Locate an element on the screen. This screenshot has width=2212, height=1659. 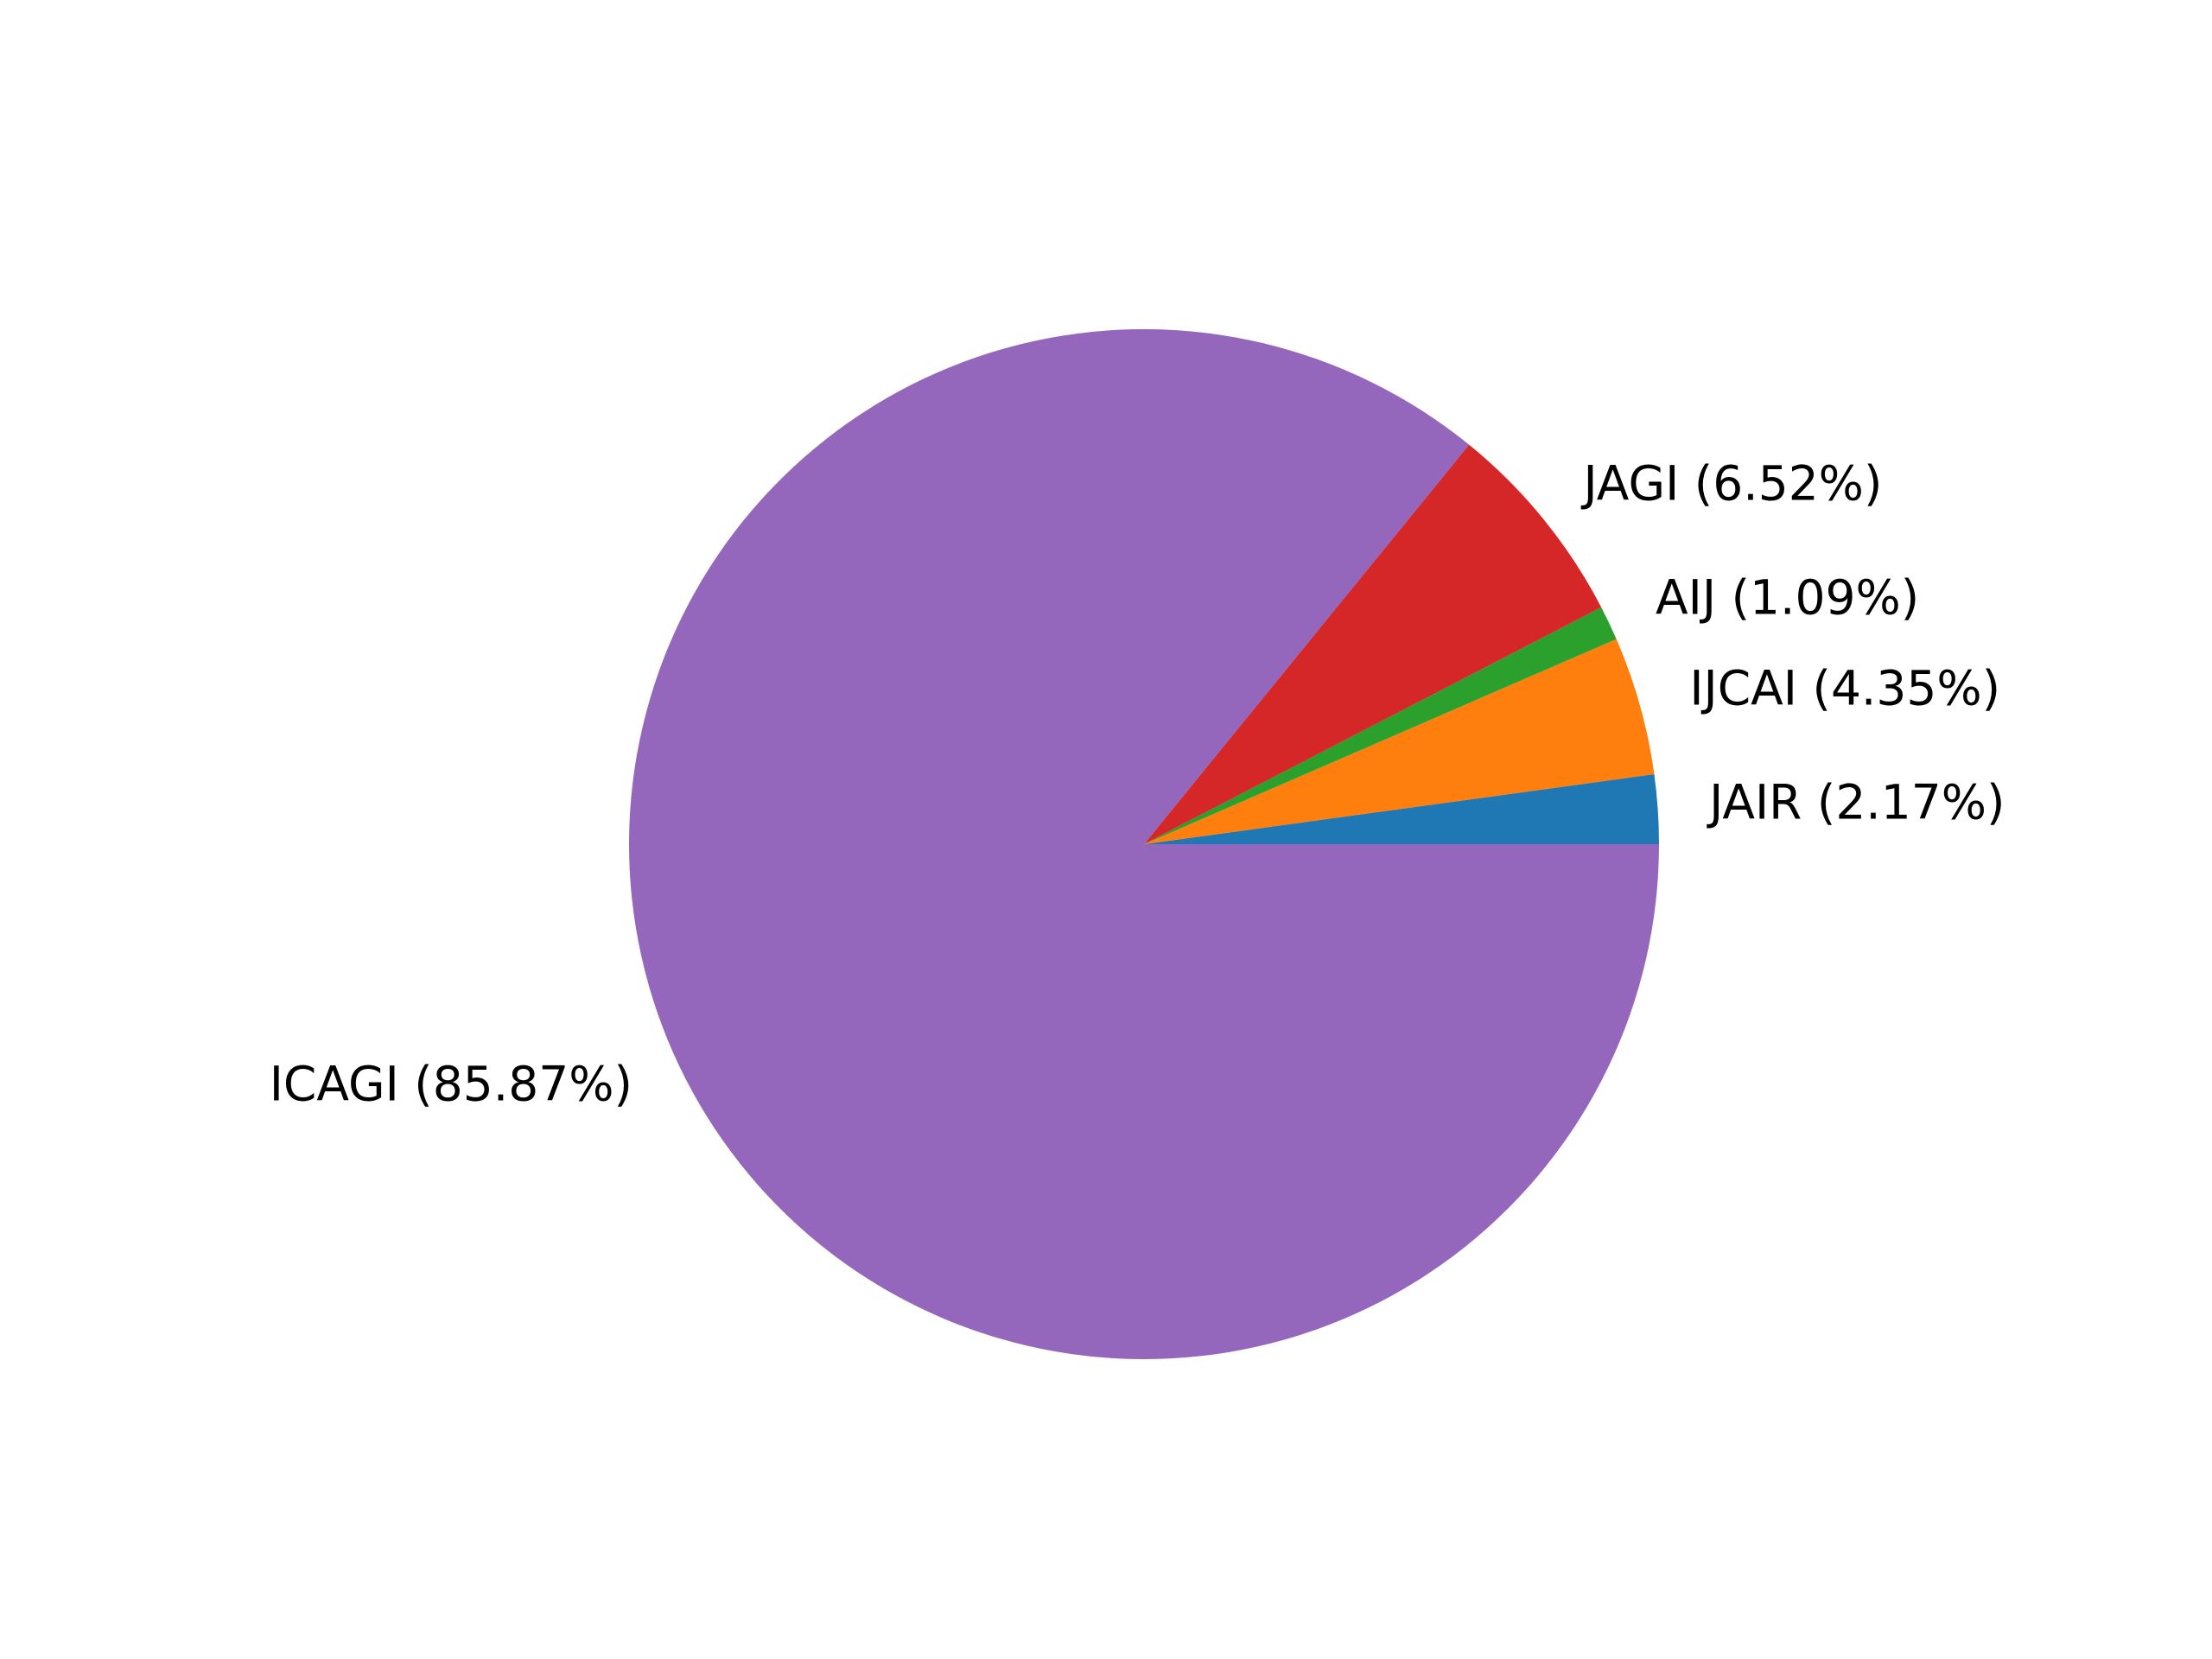
pie-slice-aij is located at coordinates (1380, 725).